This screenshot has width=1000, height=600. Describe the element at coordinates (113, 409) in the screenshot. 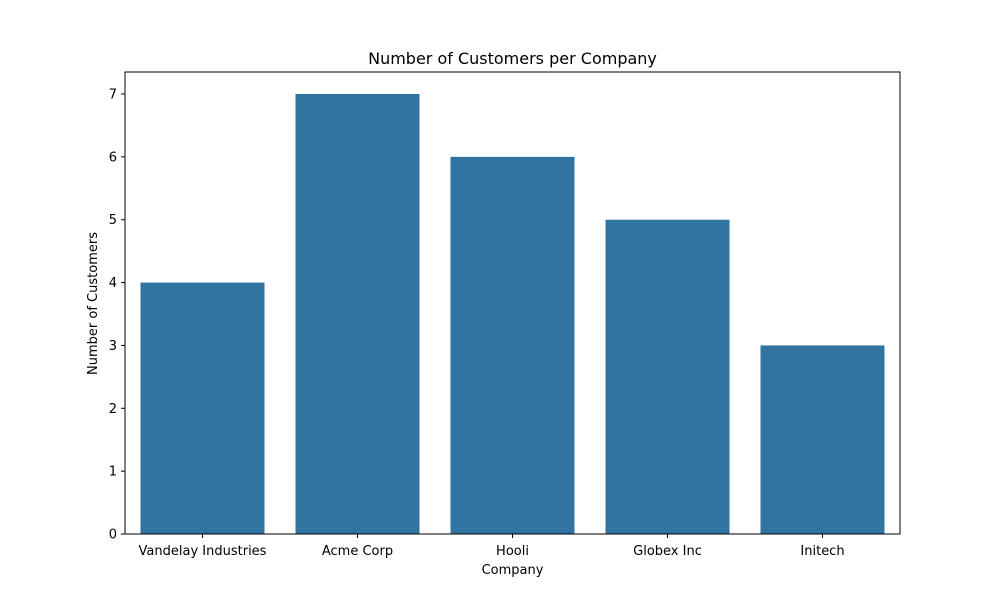

I see `y-tick-label: 2` at that location.